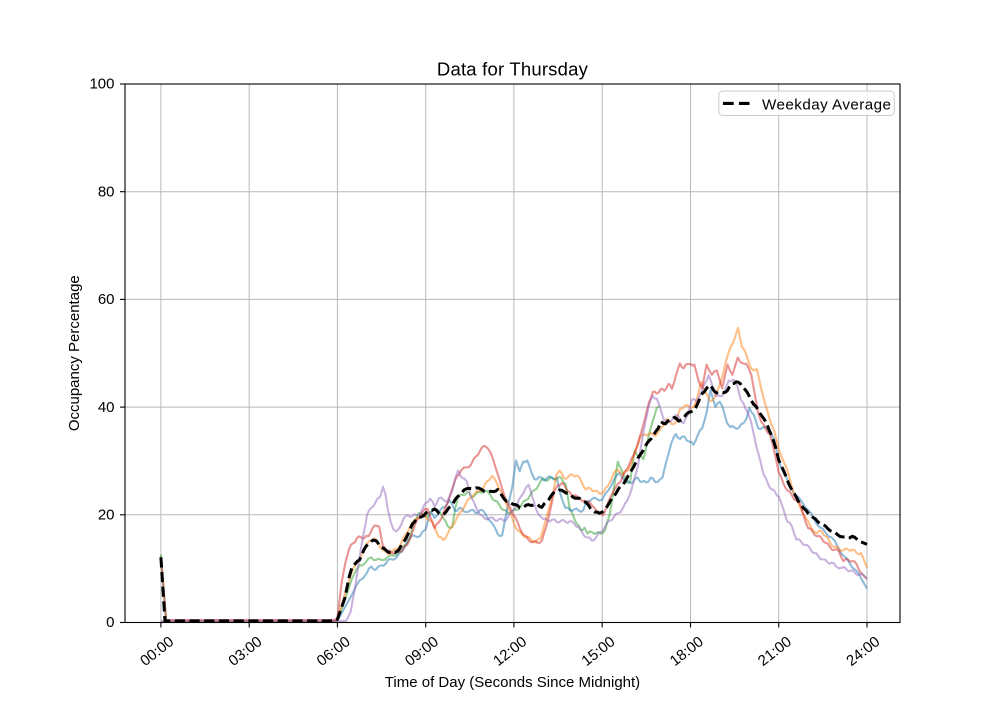 The width and height of the screenshot is (1000, 705). Describe the element at coordinates (826, 104) in the screenshot. I see `svg-text: Weekday Average` at that location.